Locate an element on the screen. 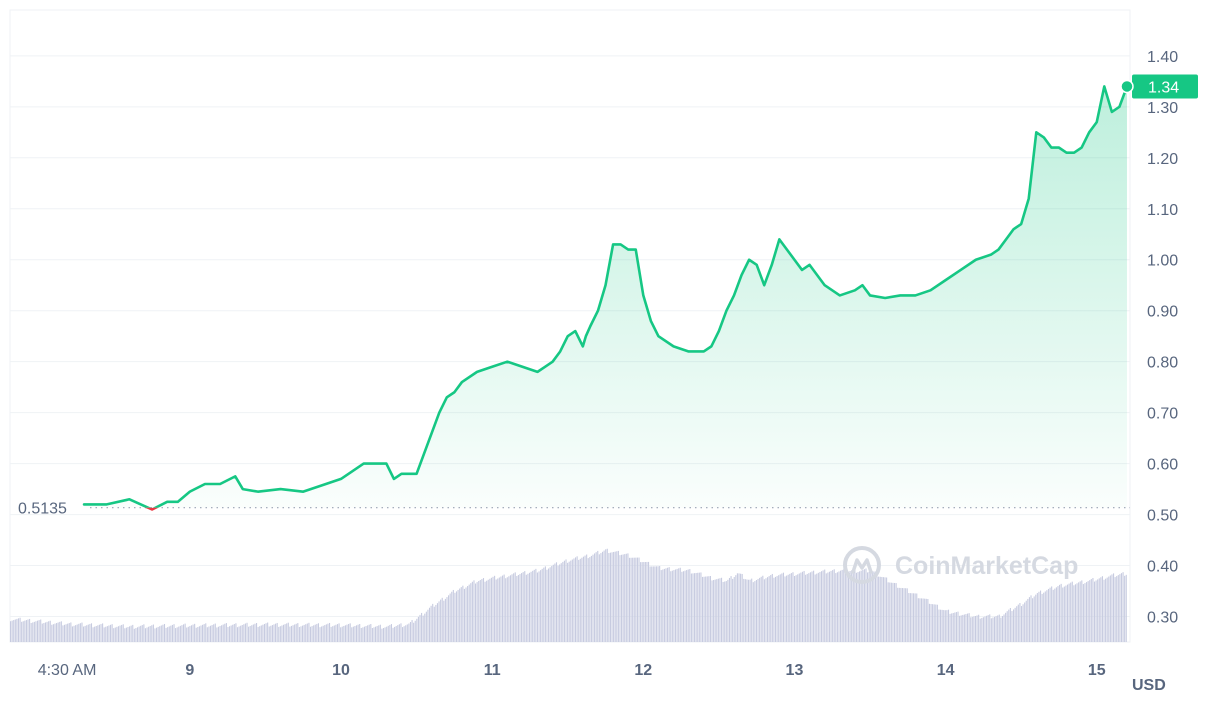  x-tick-label: 14 is located at coordinates (946, 670).